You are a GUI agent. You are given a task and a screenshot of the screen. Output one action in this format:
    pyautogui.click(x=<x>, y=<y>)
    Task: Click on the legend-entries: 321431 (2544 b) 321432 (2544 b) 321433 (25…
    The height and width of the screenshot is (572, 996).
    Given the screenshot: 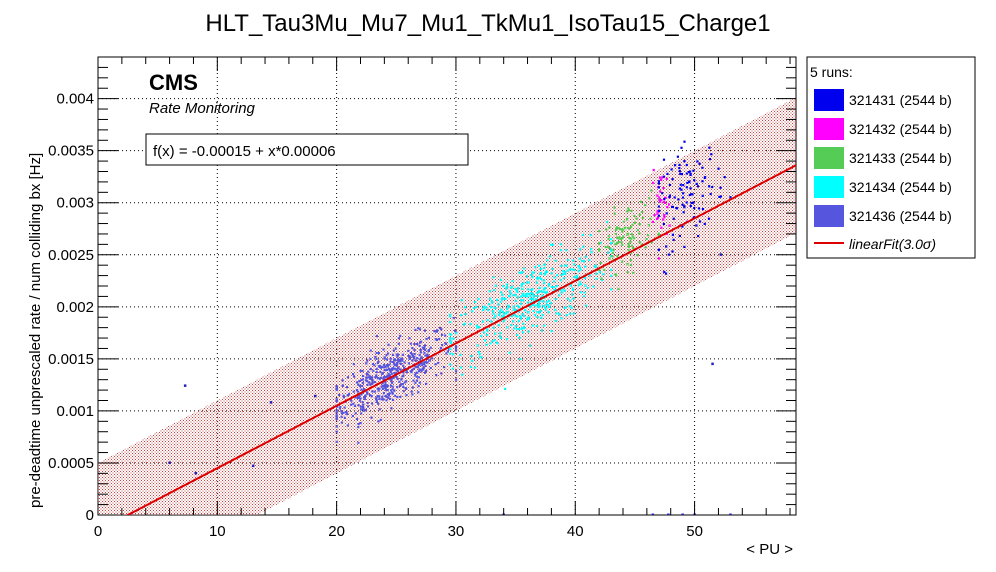 What is the action you would take?
    pyautogui.click(x=883, y=158)
    